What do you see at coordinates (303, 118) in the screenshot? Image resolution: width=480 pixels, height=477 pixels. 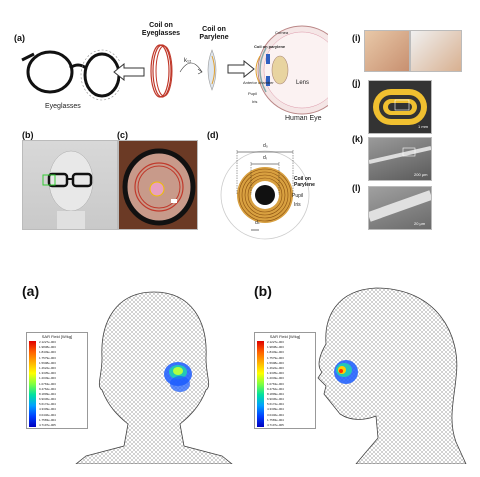 I see `human-eye-label: Human Eye` at bounding box center [303, 118].